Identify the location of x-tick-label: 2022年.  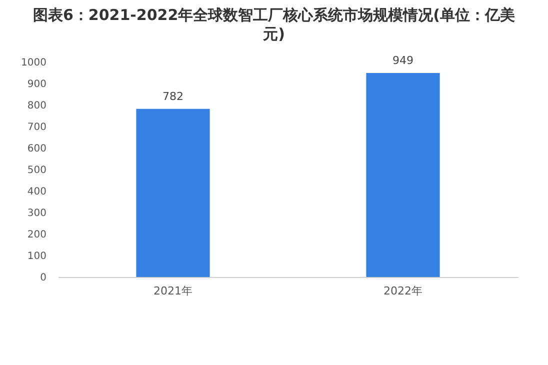
(403, 291).